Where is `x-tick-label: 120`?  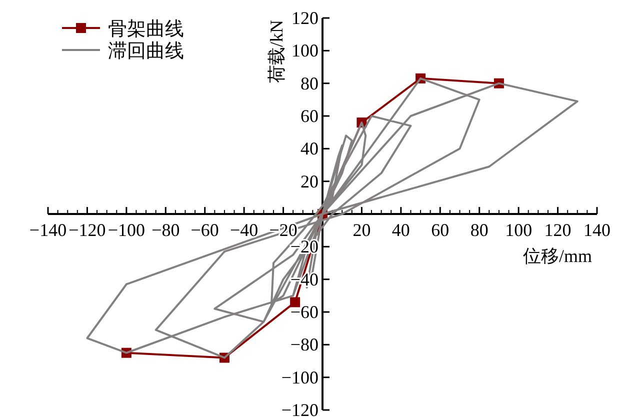 x-tick-label: 120 is located at coordinates (558, 230).